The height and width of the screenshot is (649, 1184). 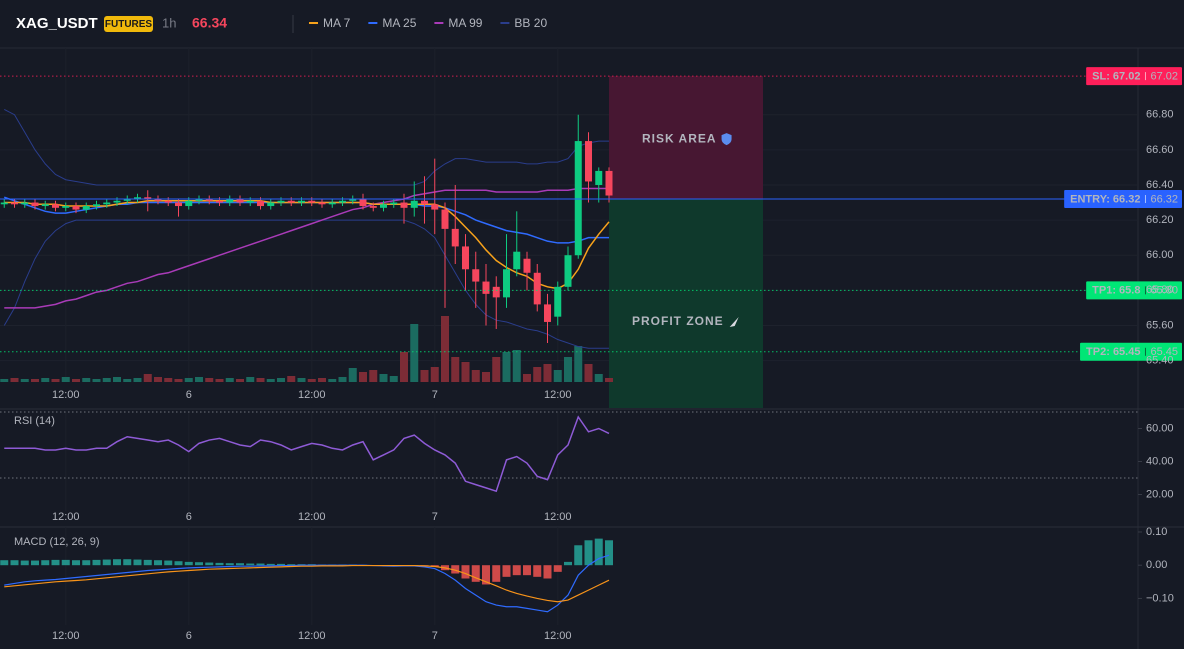 What do you see at coordinates (307, 245) in the screenshot?
I see `ma-line` at bounding box center [307, 245].